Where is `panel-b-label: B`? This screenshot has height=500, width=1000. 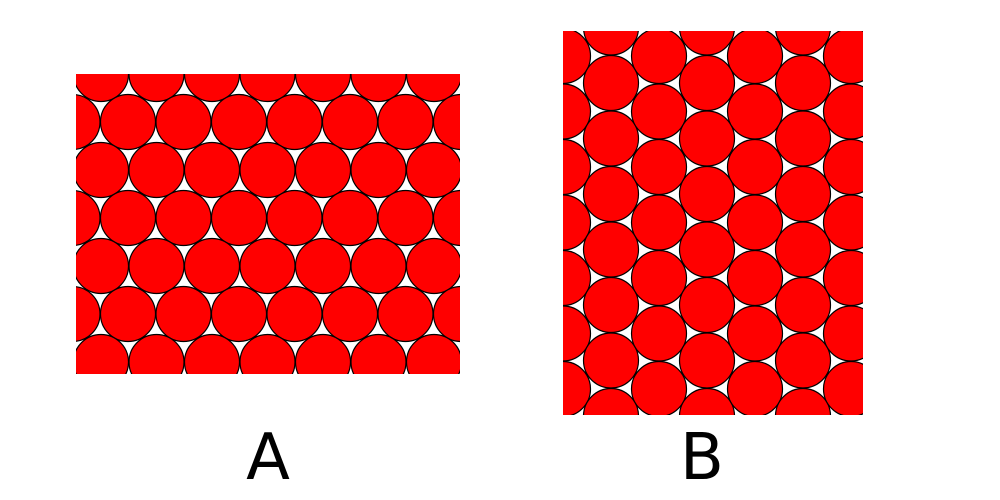
panel-b-label: B is located at coordinates (702, 458).